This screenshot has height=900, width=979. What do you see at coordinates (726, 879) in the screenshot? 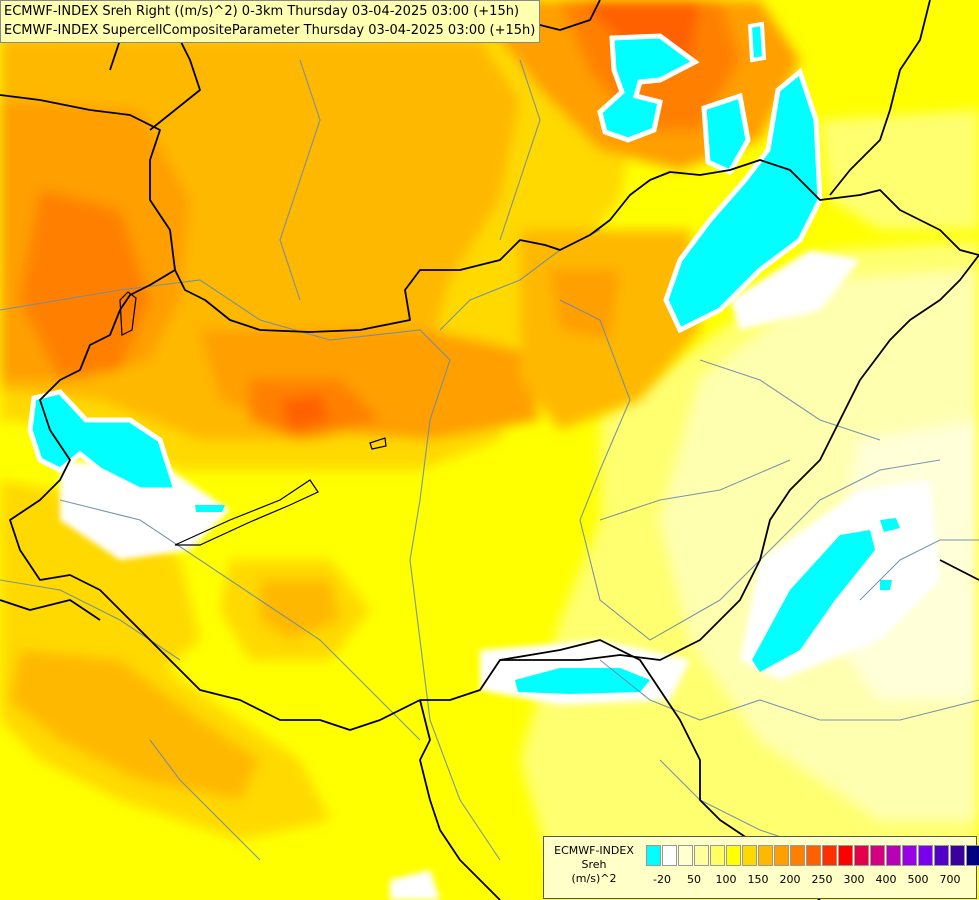
I see `legend-tick-label: 100` at bounding box center [726, 879].